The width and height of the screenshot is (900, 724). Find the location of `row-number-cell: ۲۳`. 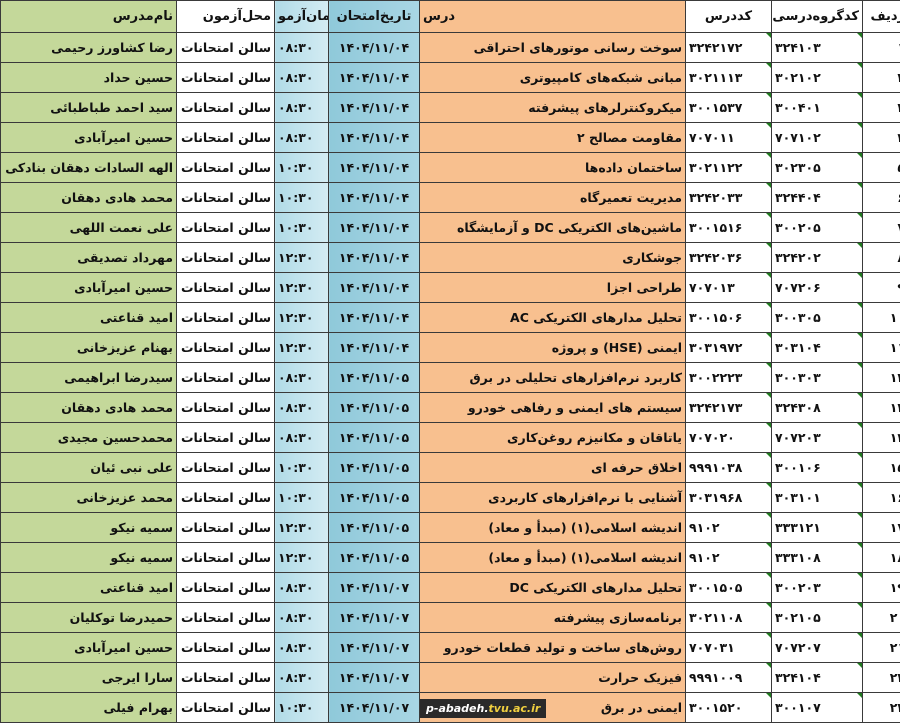

row-number-cell: ۲۳ is located at coordinates (881, 707).